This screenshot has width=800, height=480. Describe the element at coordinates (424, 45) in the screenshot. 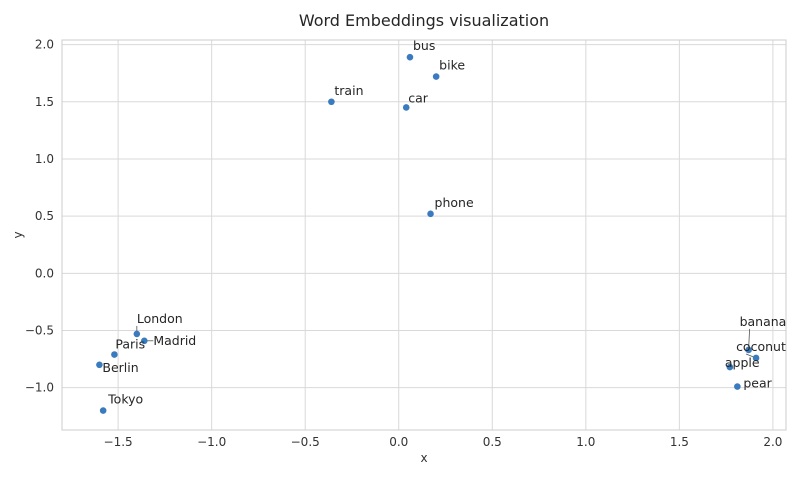

I see `point-label: bus` at that location.